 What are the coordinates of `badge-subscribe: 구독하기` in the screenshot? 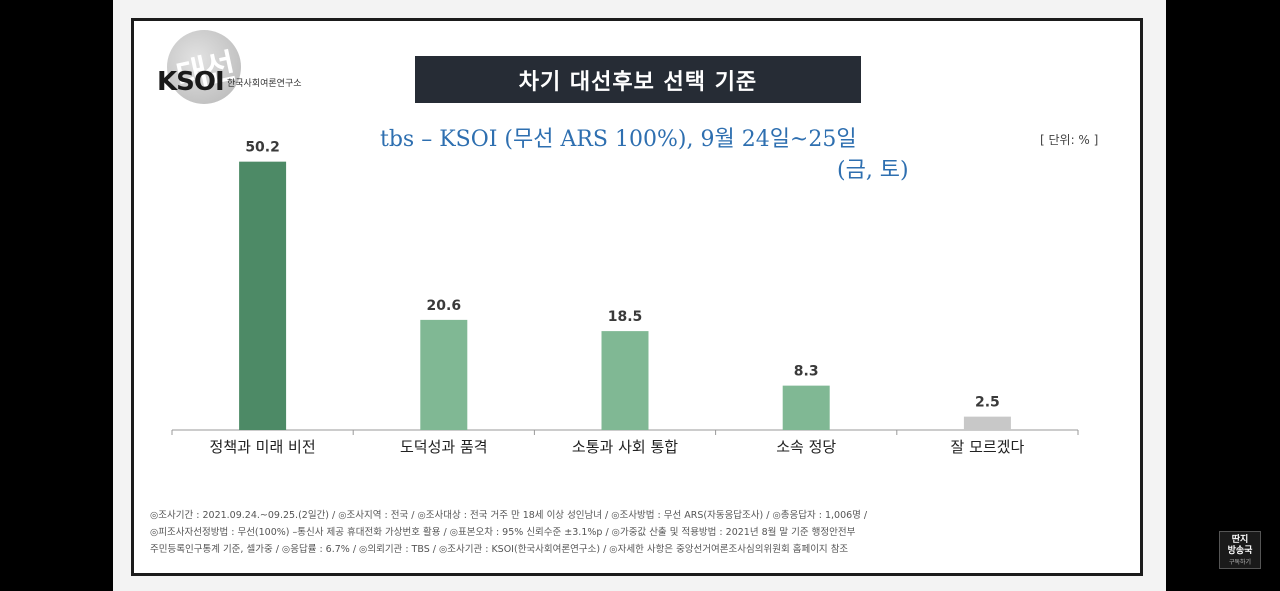 It's located at (1240, 562).